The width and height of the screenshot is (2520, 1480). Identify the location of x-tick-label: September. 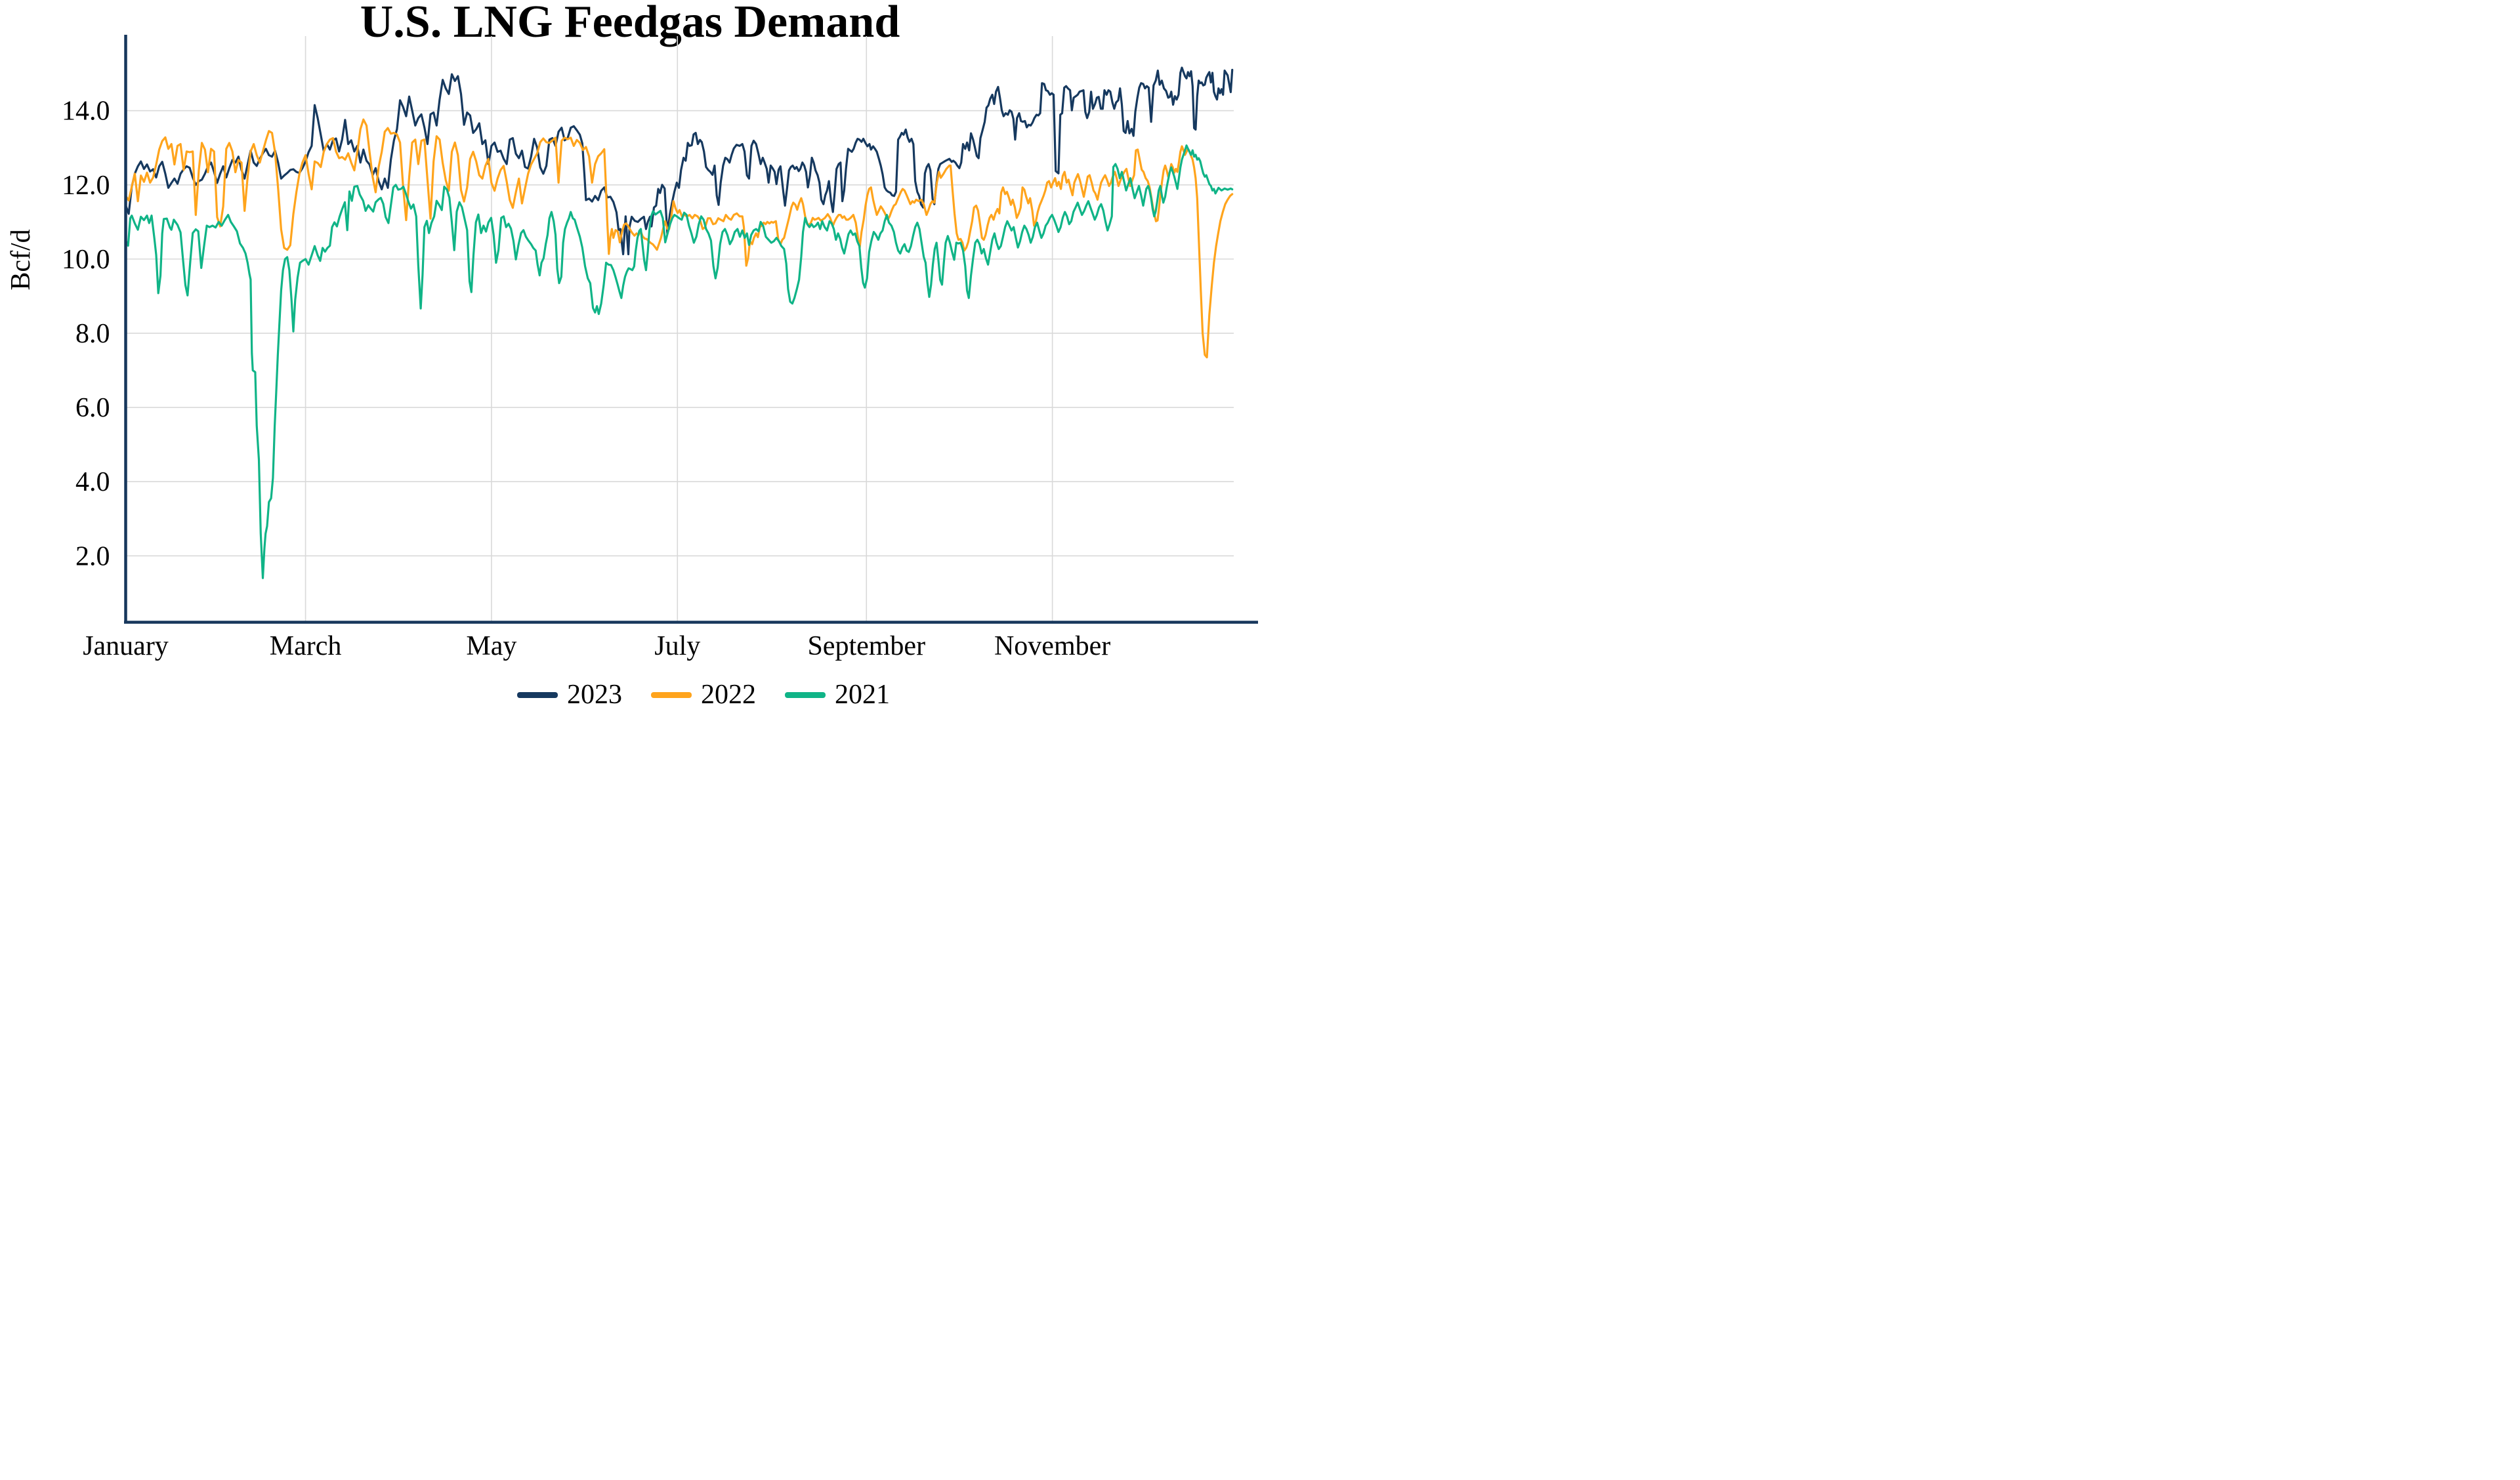
(866, 646).